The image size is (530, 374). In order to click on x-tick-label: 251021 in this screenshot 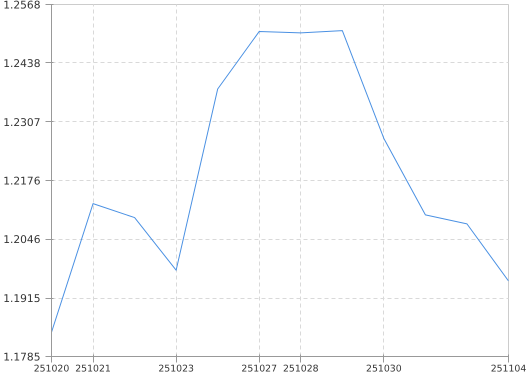, I will do `click(93, 369)`.